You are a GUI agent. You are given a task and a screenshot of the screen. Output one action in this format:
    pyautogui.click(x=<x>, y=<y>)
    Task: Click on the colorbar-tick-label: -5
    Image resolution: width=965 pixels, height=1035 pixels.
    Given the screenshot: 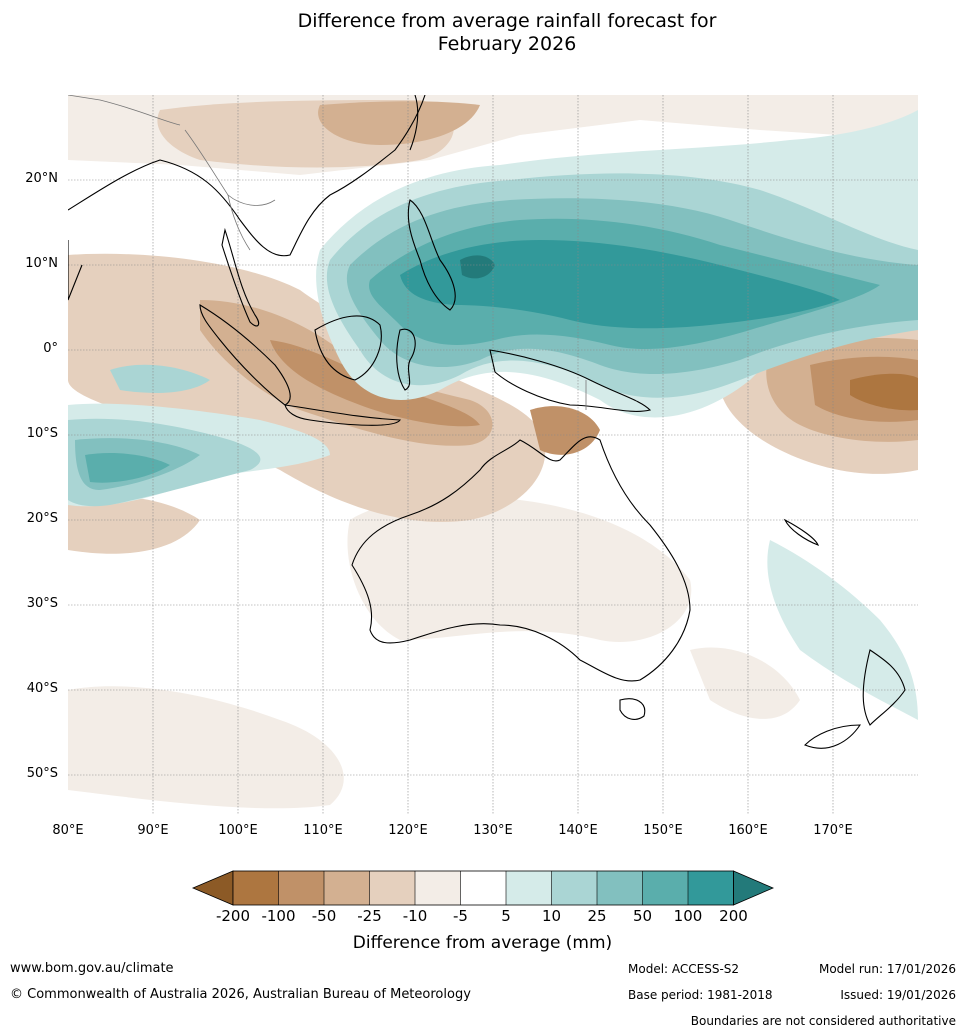 What is the action you would take?
    pyautogui.click(x=460, y=916)
    